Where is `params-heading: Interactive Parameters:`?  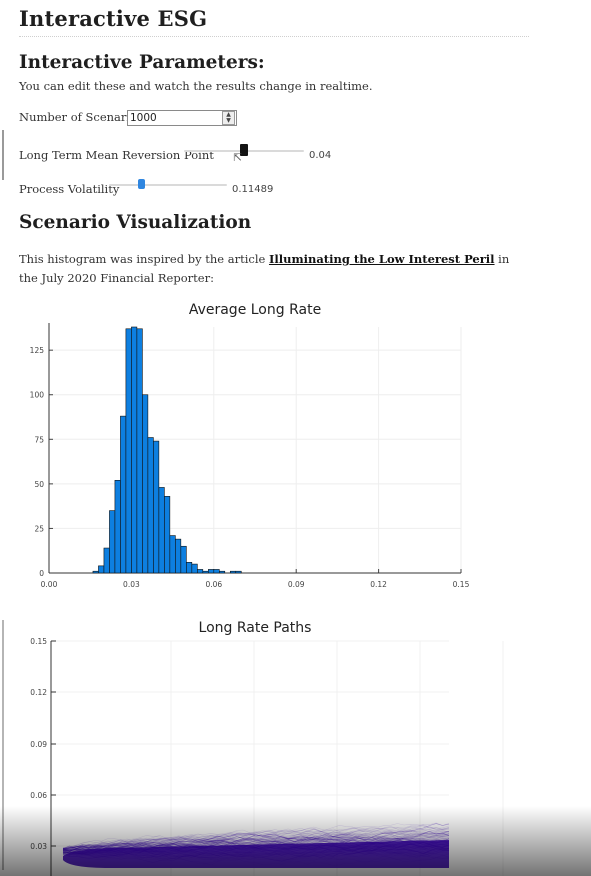
params-heading: Interactive Parameters: is located at coordinates (142, 62).